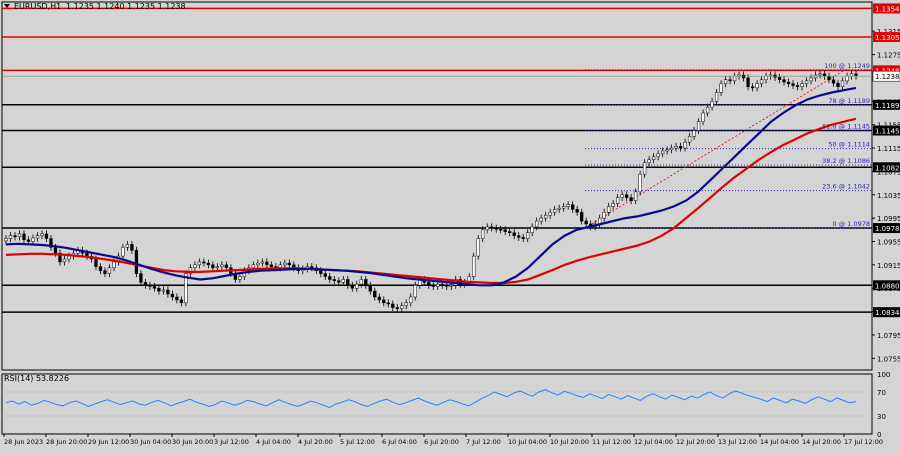 The width and height of the screenshot is (900, 454). What do you see at coordinates (881, 417) in the screenshot?
I see `rsi-level-label: 30` at bounding box center [881, 417].